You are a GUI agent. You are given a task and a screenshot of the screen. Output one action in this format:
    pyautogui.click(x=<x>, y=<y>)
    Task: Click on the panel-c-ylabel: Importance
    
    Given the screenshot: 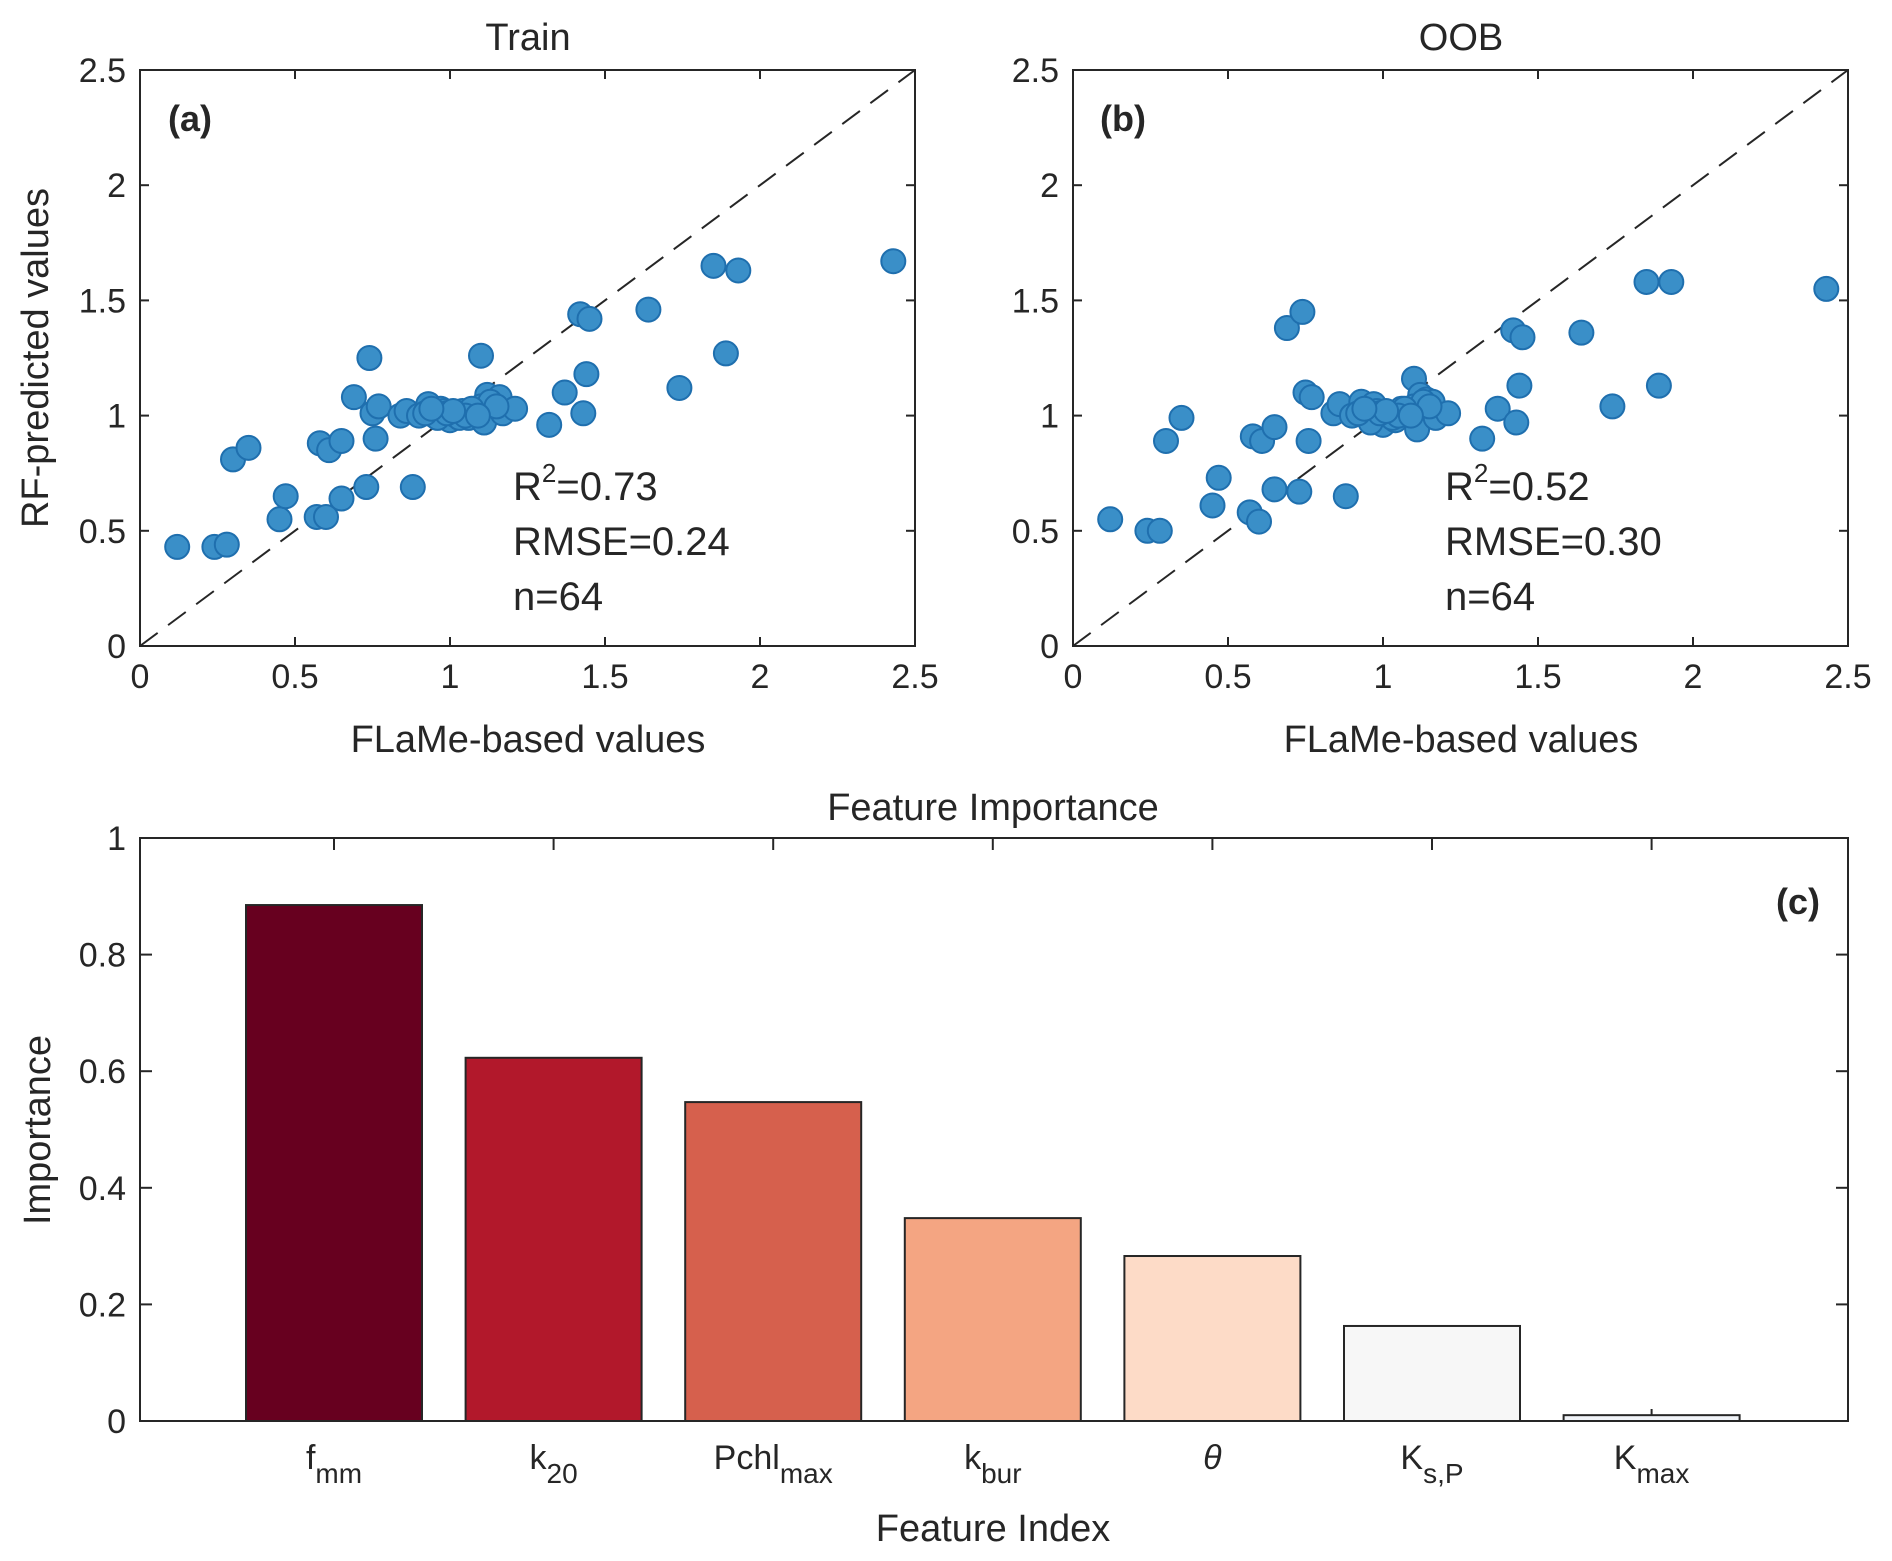 What is the action you would take?
    pyautogui.click(x=38, y=1130)
    